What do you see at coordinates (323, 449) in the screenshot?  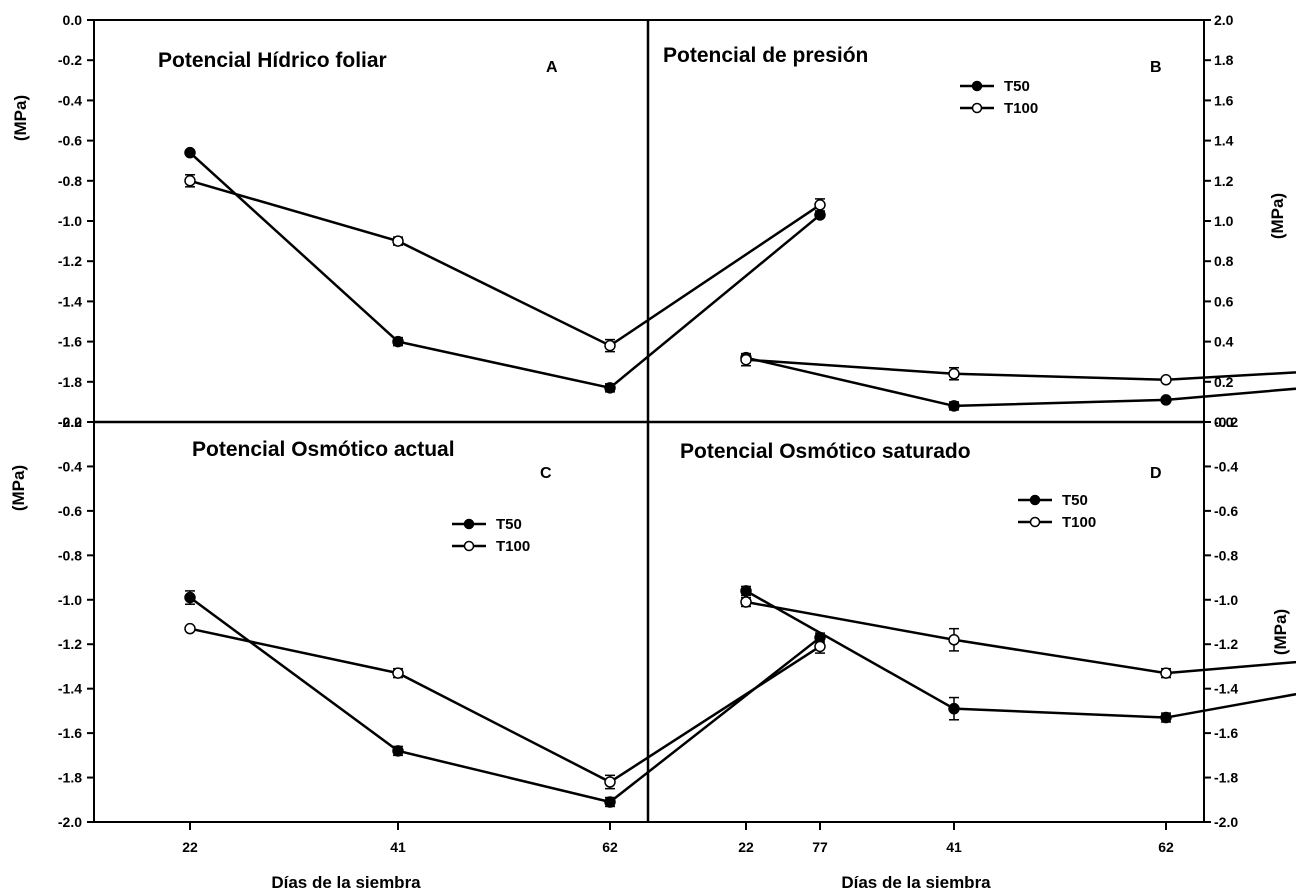 I see `panel-title: Potencial Osmótico actual` at bounding box center [323, 449].